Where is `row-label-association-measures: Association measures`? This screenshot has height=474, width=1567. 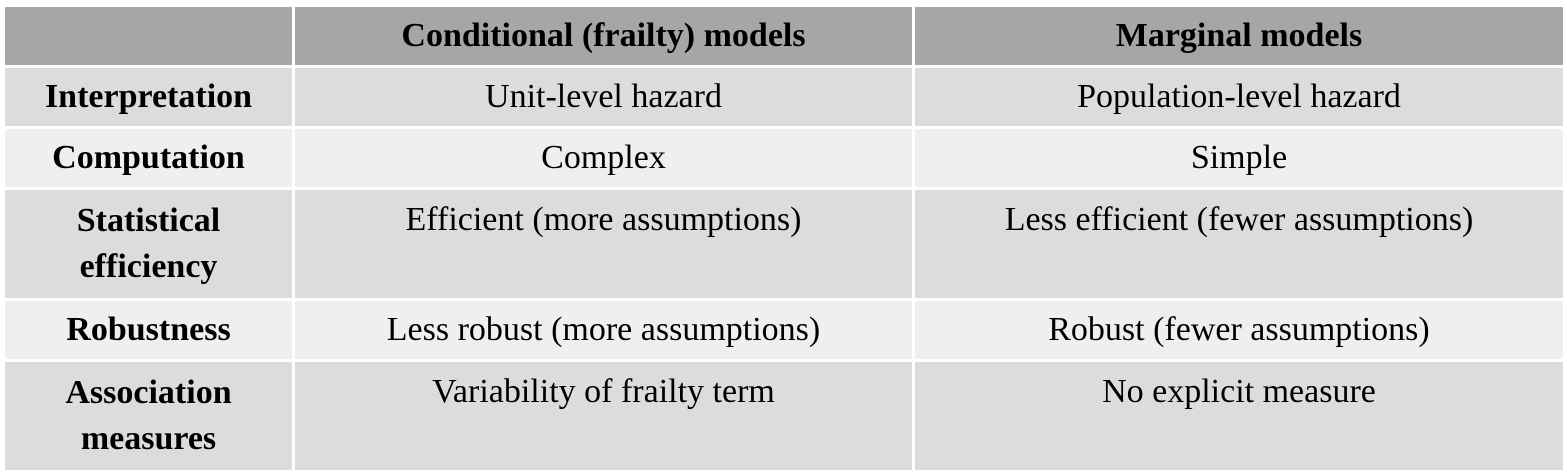
row-label-association-measures: Association measures is located at coordinates (148, 416).